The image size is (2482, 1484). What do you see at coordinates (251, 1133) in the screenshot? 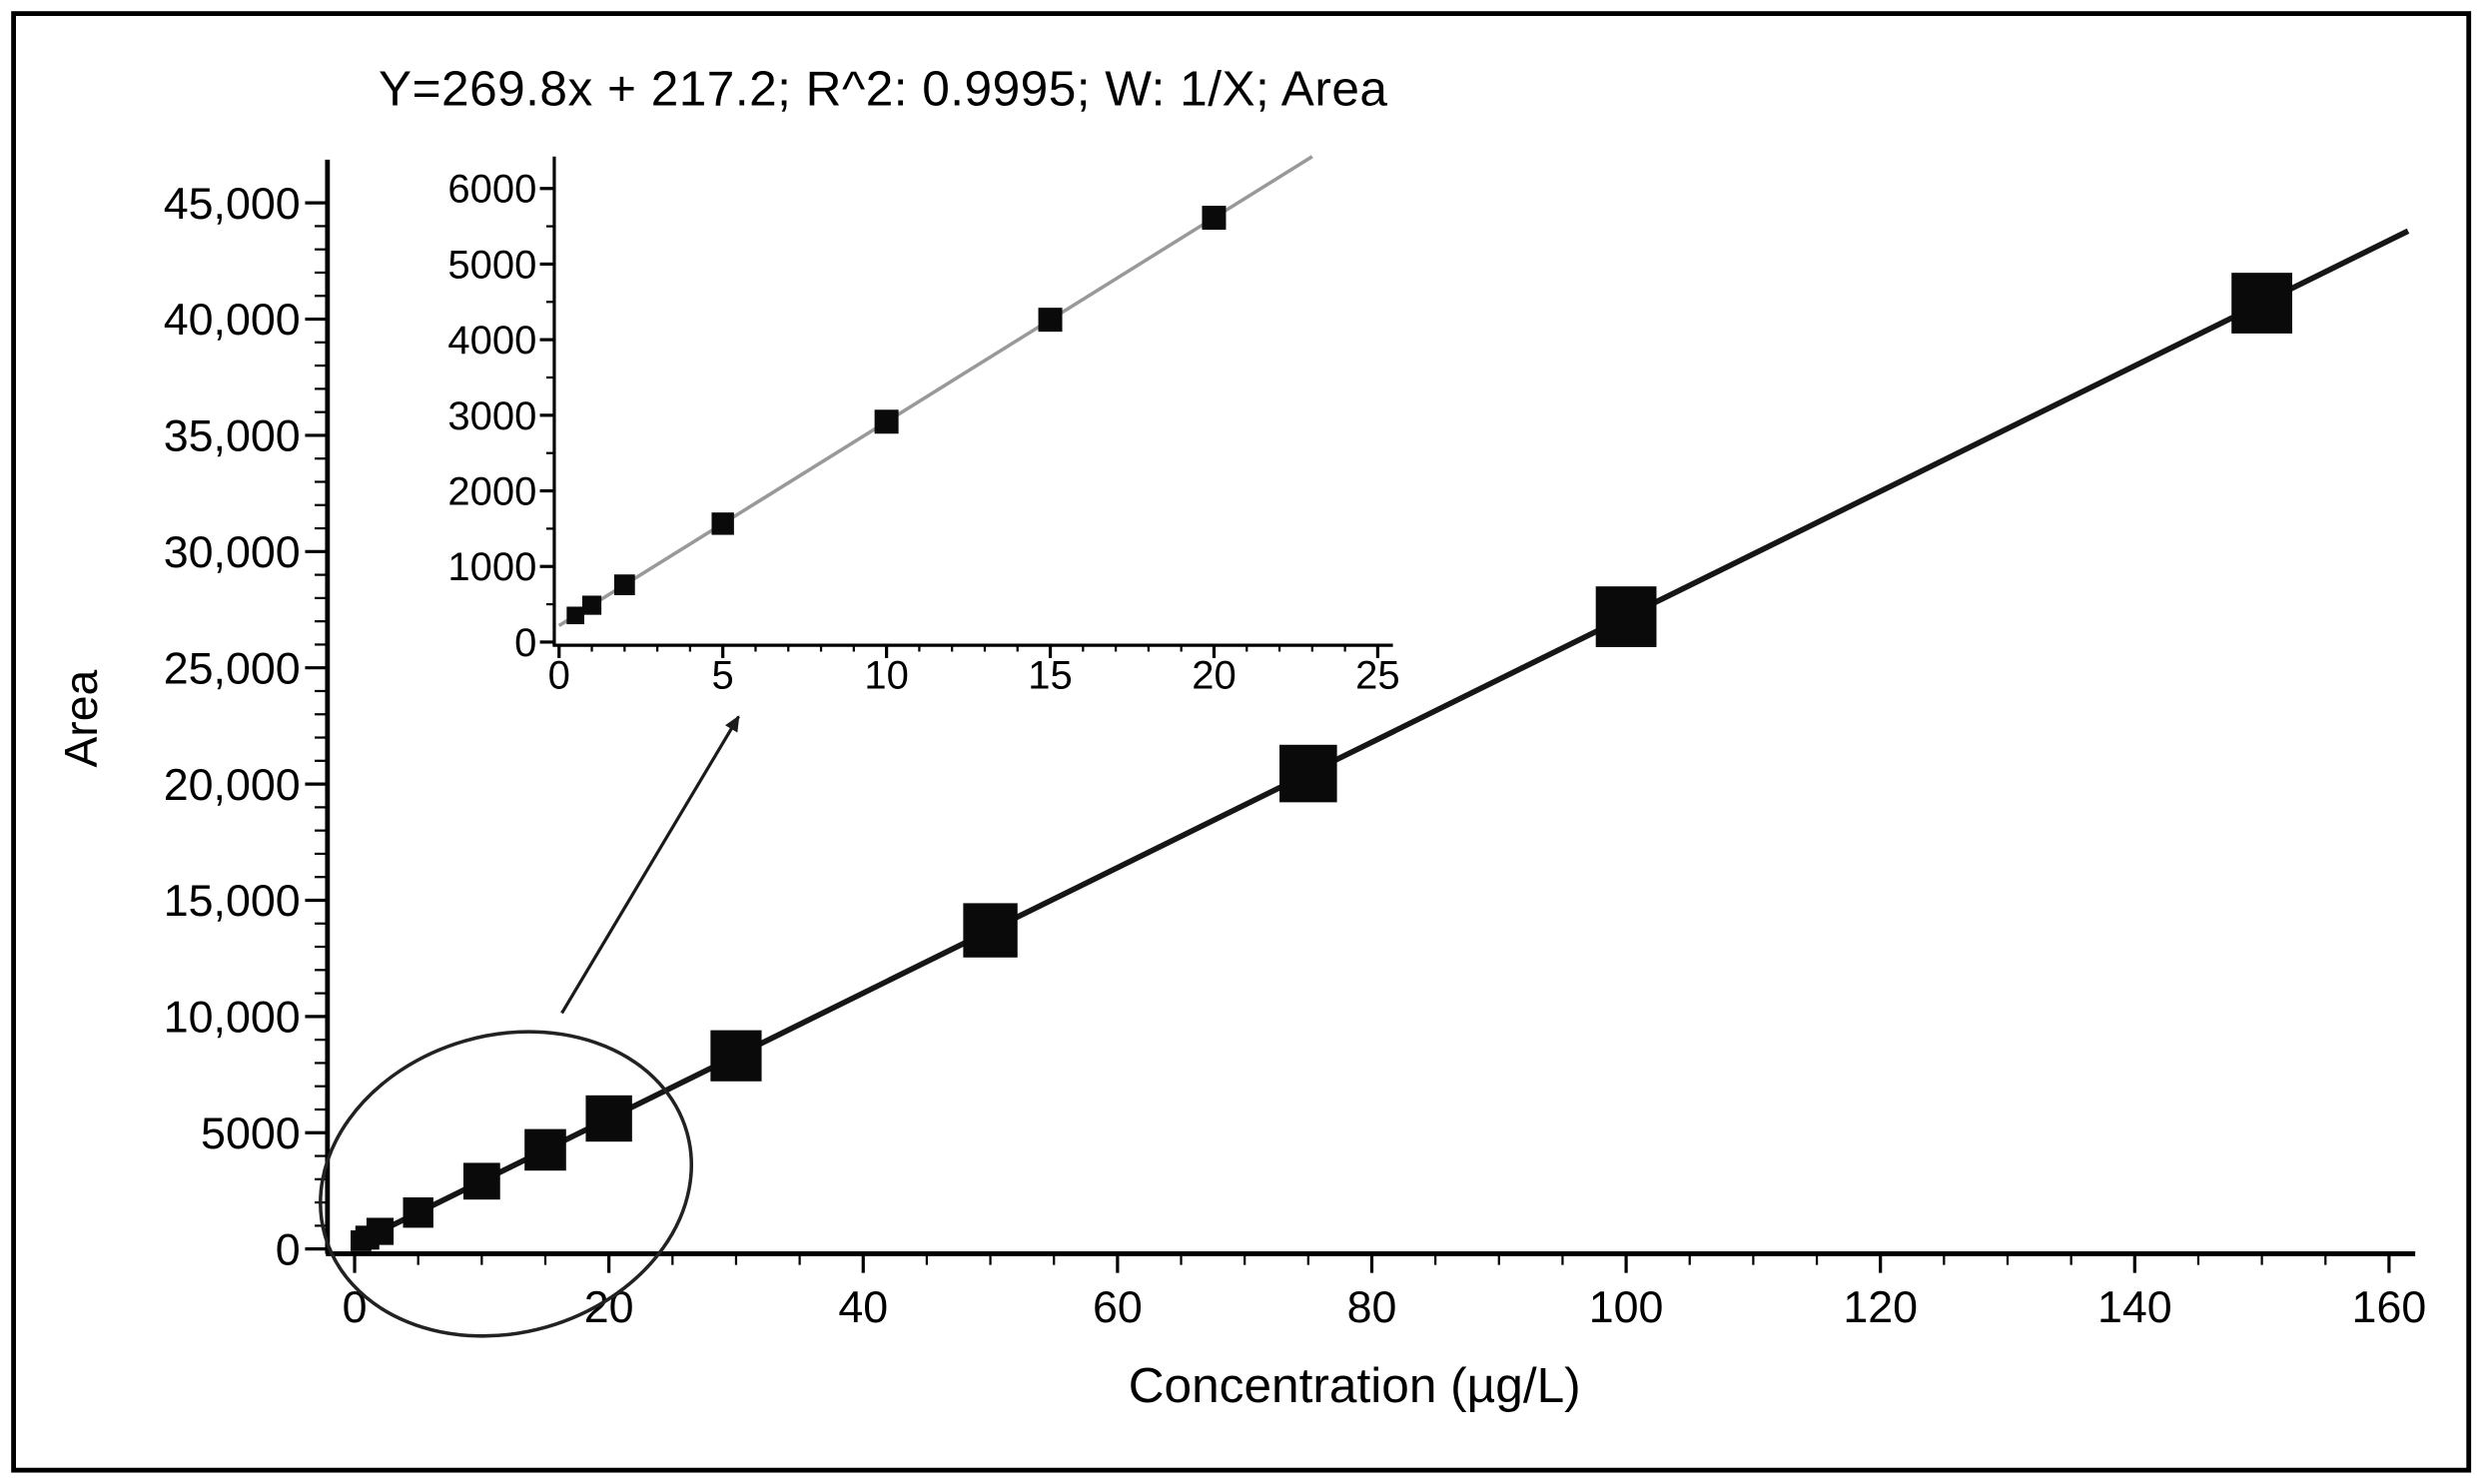
I see `main-y-tick-label: 5000` at bounding box center [251, 1133].